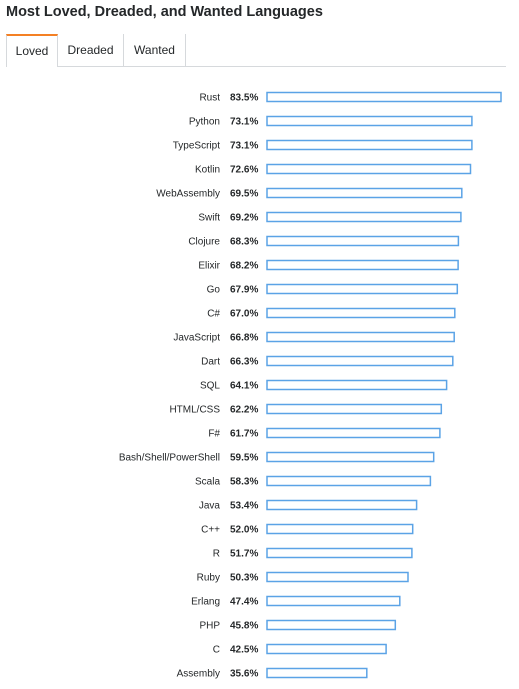 The image size is (519, 689). What do you see at coordinates (213, 314) in the screenshot?
I see `category-label: C#` at bounding box center [213, 314].